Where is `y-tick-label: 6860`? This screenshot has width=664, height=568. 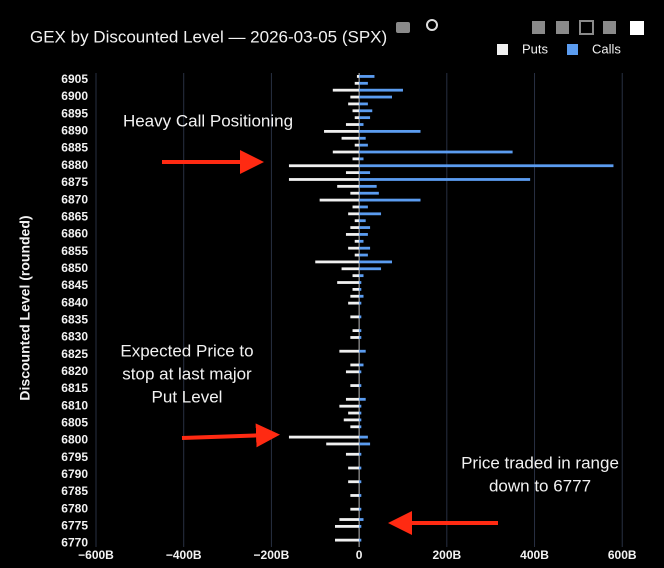 y-tick-label: 6860 is located at coordinates (74, 234).